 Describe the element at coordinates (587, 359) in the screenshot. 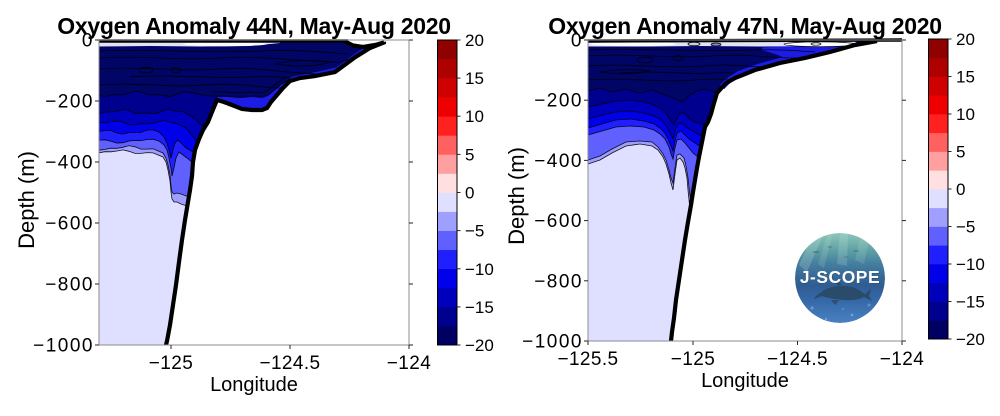

I see `svg-text: −125.5` at that location.